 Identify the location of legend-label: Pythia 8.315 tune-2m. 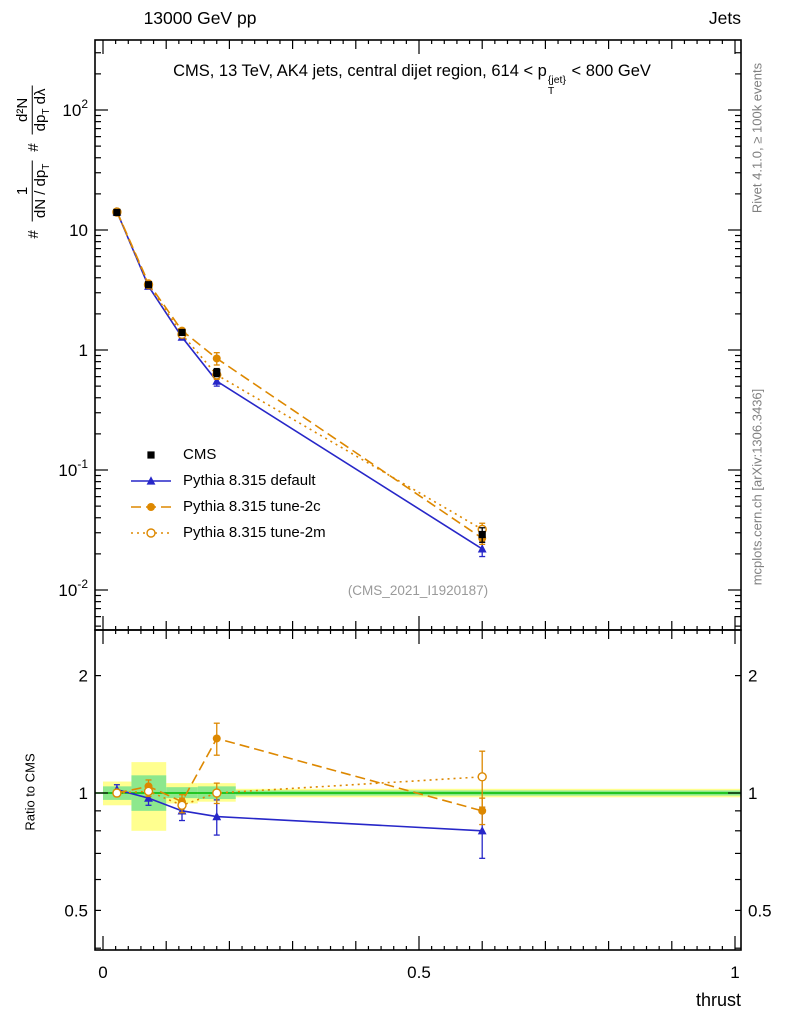
(254, 532).